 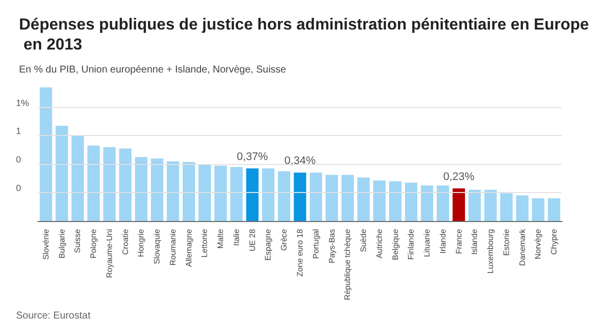 I want to click on x-tick-label: Grèce, so click(x=284, y=239).